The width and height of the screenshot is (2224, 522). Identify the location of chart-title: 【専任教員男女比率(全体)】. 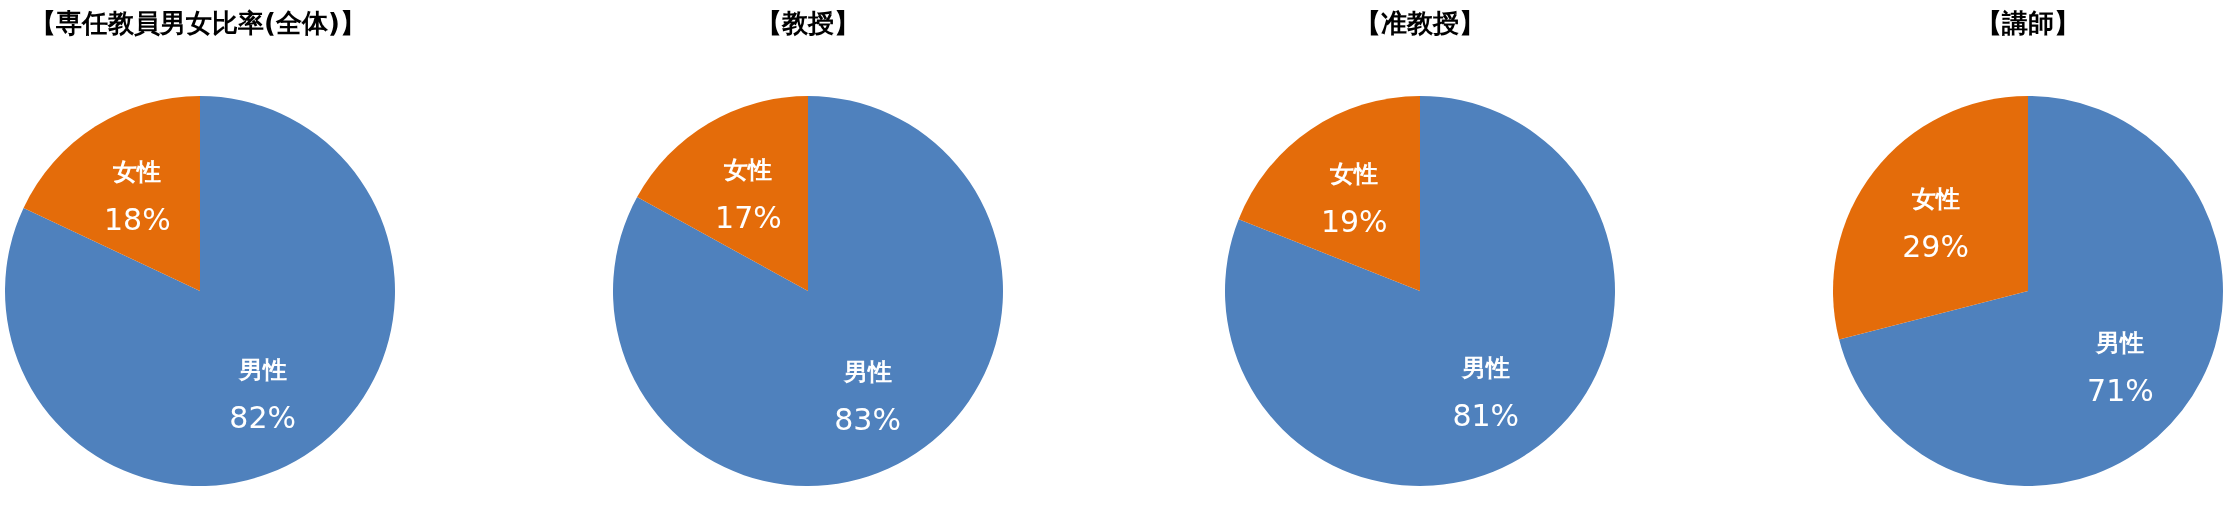
(198, 23).